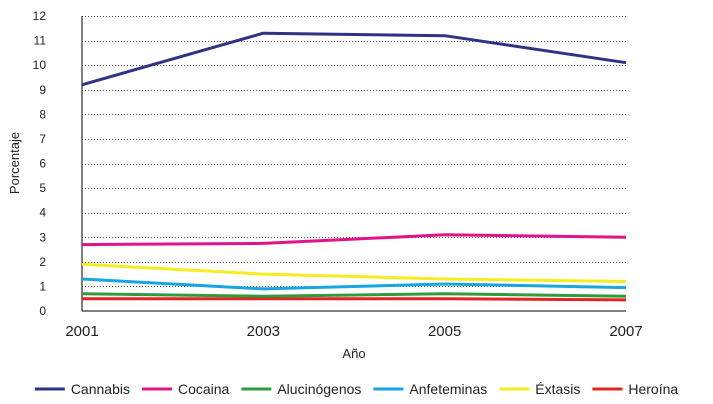 The width and height of the screenshot is (713, 404). What do you see at coordinates (42, 286) in the screenshot?
I see `y-tick-label: 1` at bounding box center [42, 286].